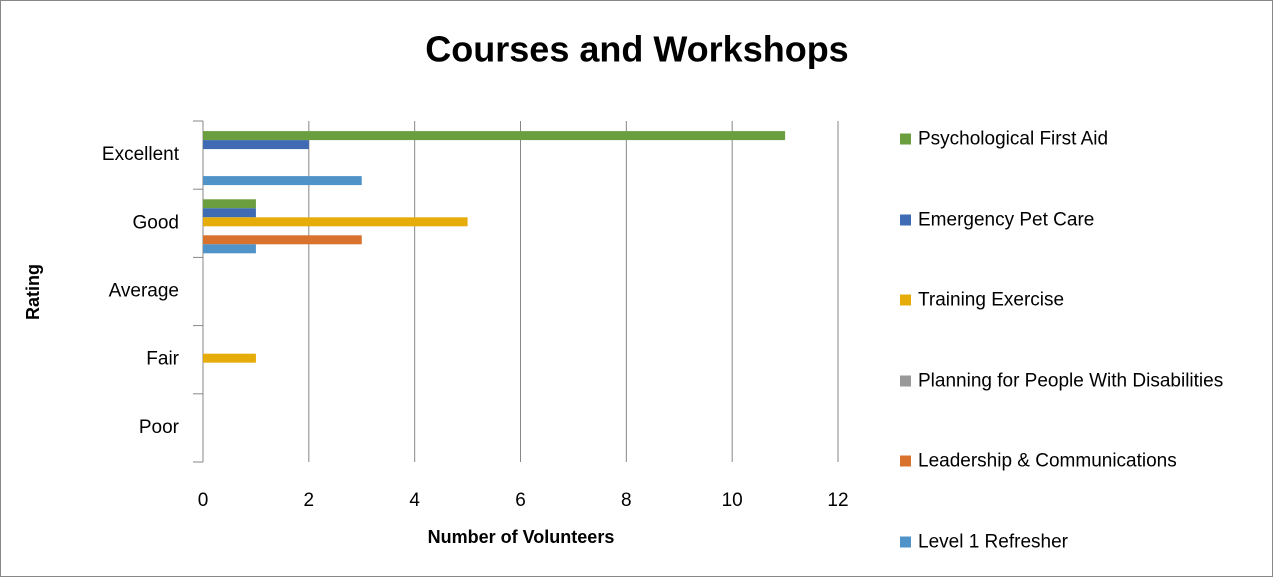 The width and height of the screenshot is (1273, 577). What do you see at coordinates (309, 500) in the screenshot?
I see `x-tick-label: 2` at bounding box center [309, 500].